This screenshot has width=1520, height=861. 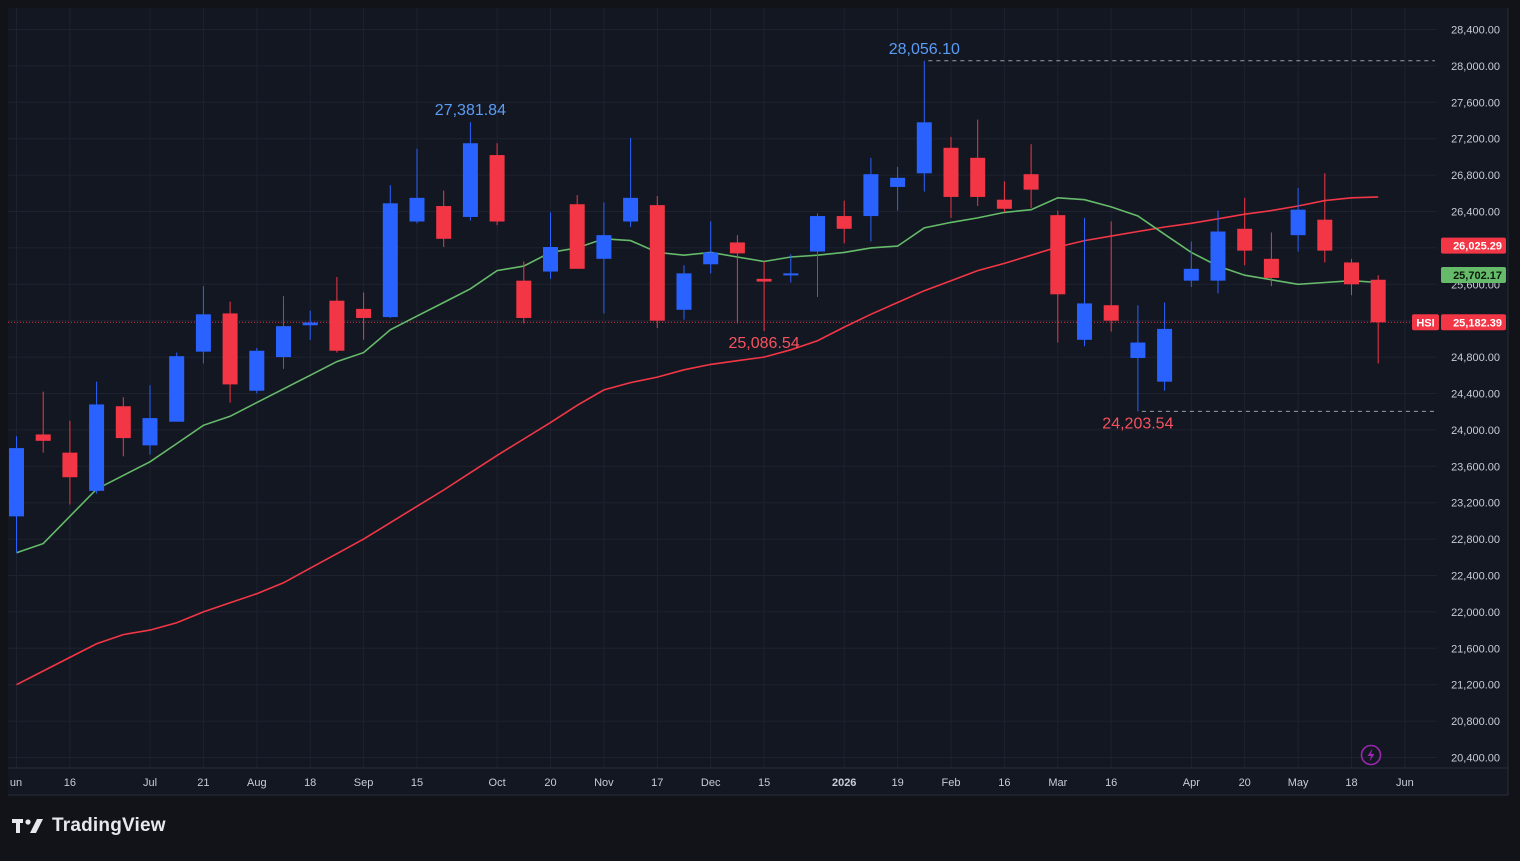 I want to click on time-tick-label: Jun, so click(x=1405, y=783).